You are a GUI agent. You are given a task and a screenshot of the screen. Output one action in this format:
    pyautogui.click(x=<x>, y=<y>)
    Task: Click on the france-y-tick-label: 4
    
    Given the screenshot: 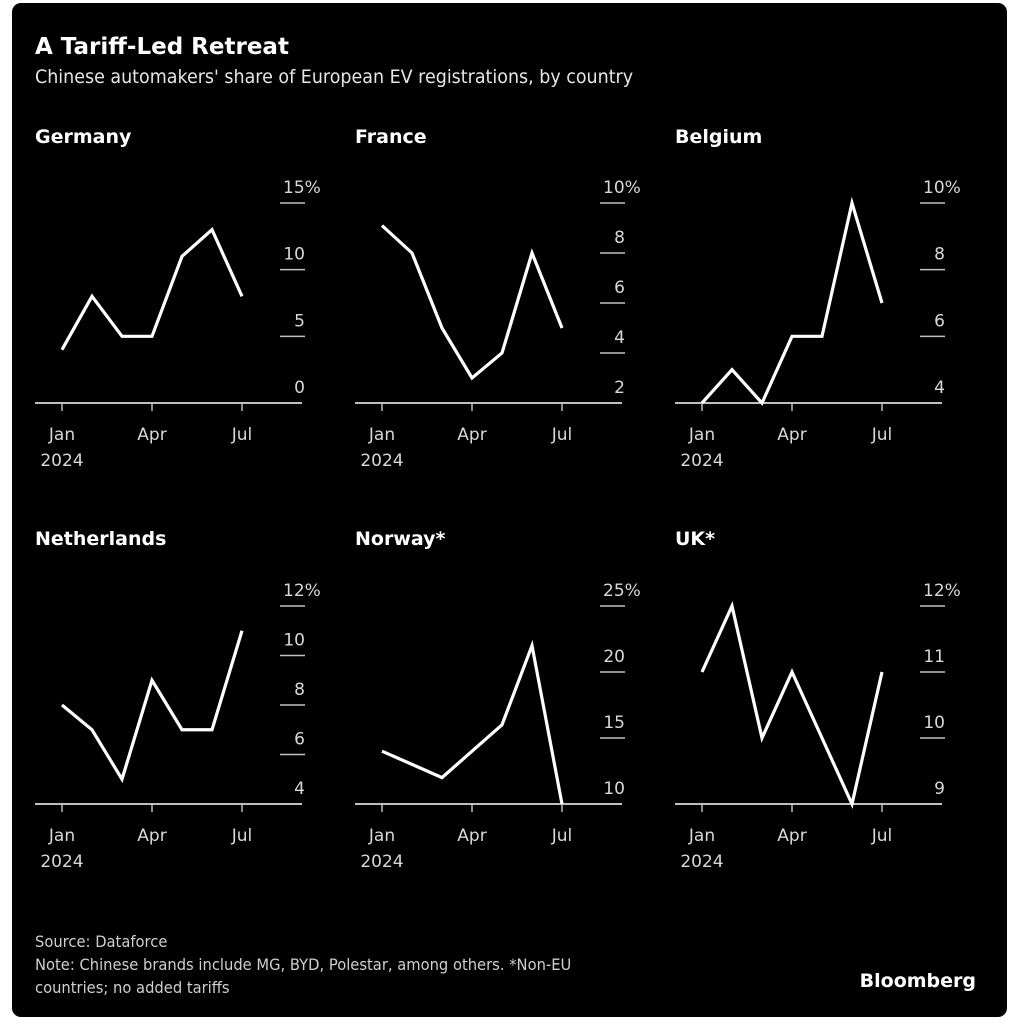 What is the action you would take?
    pyautogui.click(x=619, y=338)
    